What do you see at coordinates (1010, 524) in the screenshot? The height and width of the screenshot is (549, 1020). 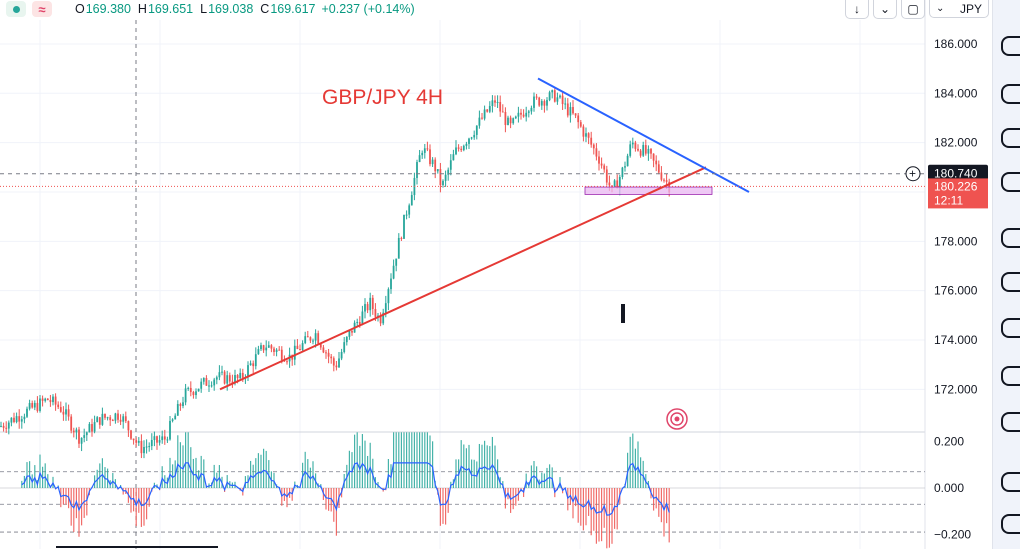 I see `help-icon` at bounding box center [1010, 524].